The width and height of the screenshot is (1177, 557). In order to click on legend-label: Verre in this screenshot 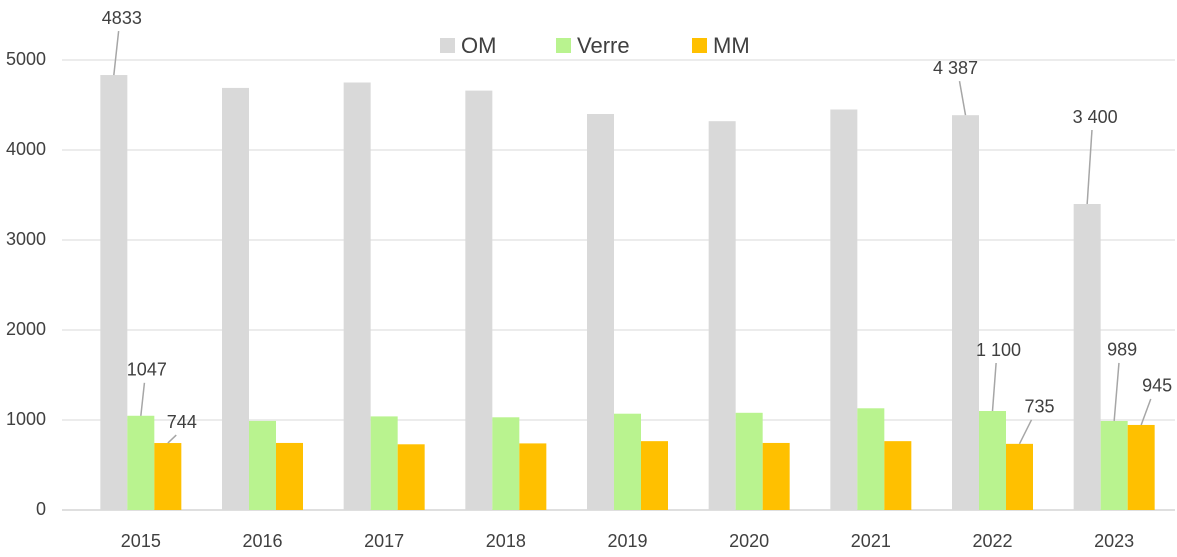, I will do `click(603, 45)`.